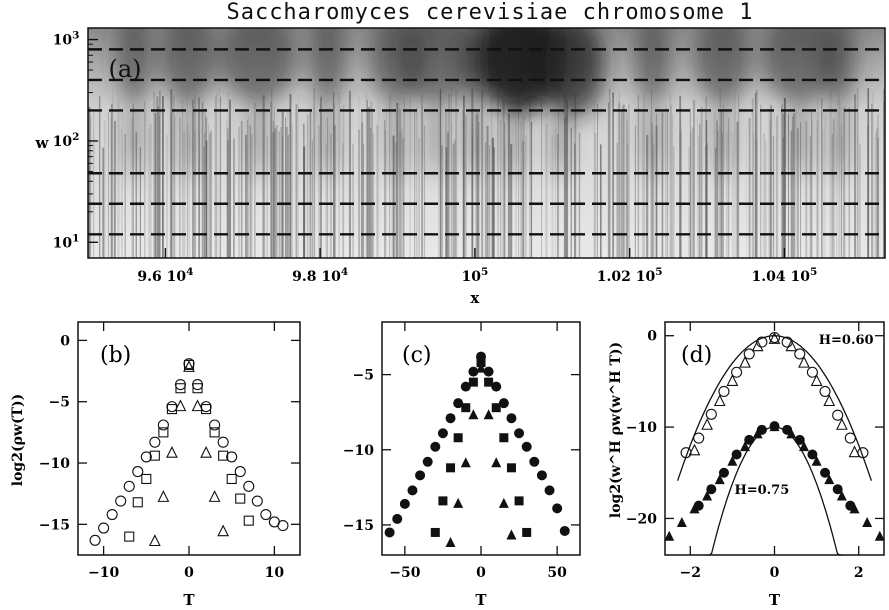 This screenshot has width=889, height=610. What do you see at coordinates (761, 490) in the screenshot?
I see `annotation-label: H=0.75` at bounding box center [761, 490].